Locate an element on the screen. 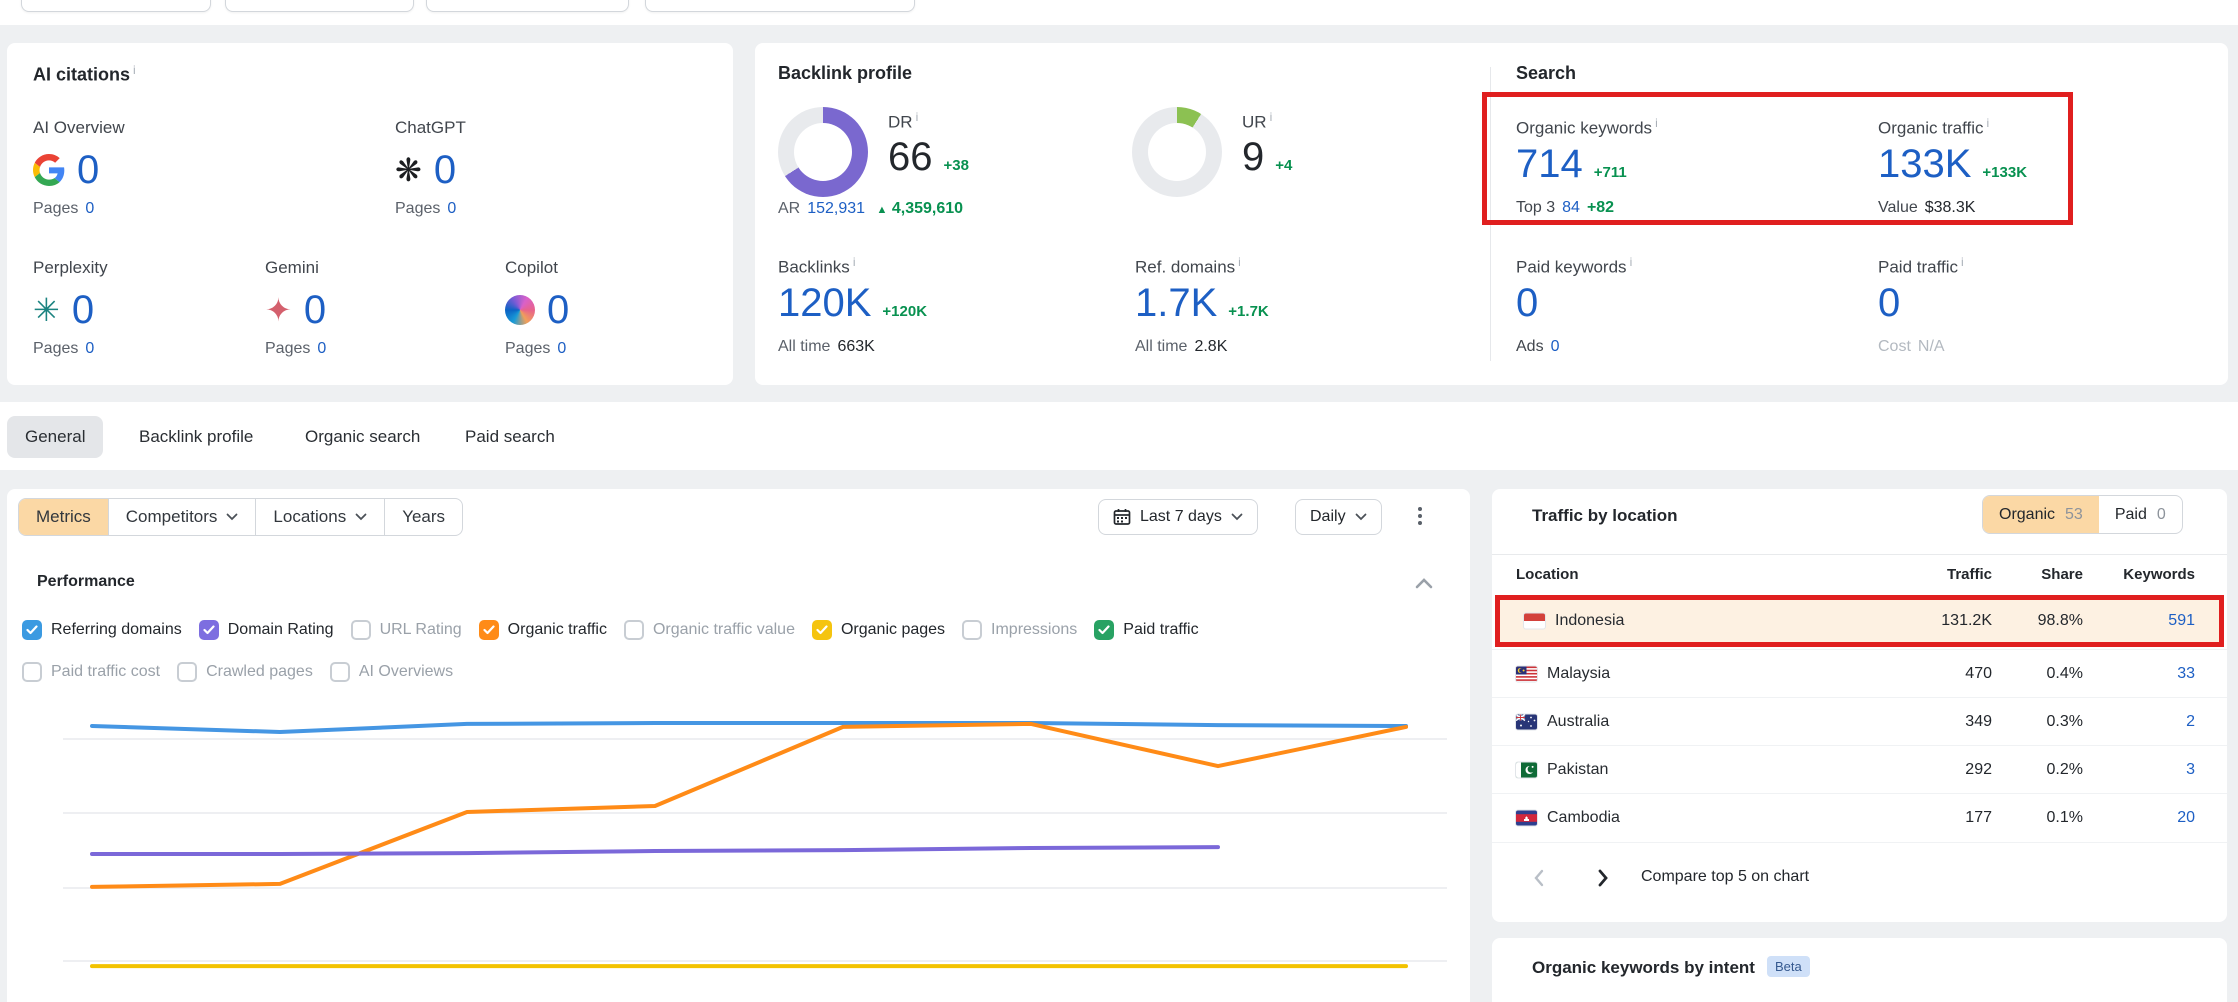  metrics-segment: Metrics is located at coordinates (63, 517).